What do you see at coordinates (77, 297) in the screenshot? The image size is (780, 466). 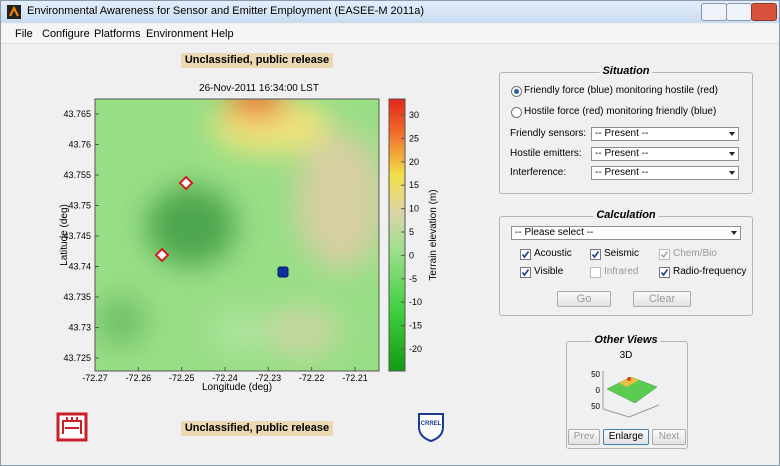 I see `y-tick-label: 43.735` at bounding box center [77, 297].